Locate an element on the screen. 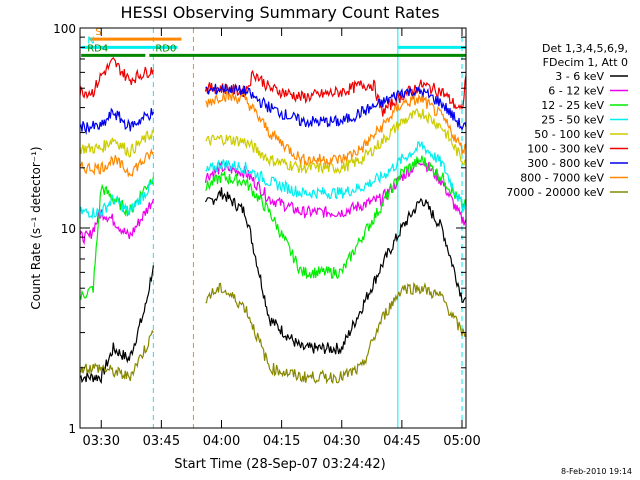 The width and height of the screenshot is (640, 480). legend-header-line-2: FDecim 1, Att 0 is located at coordinates (585, 62).